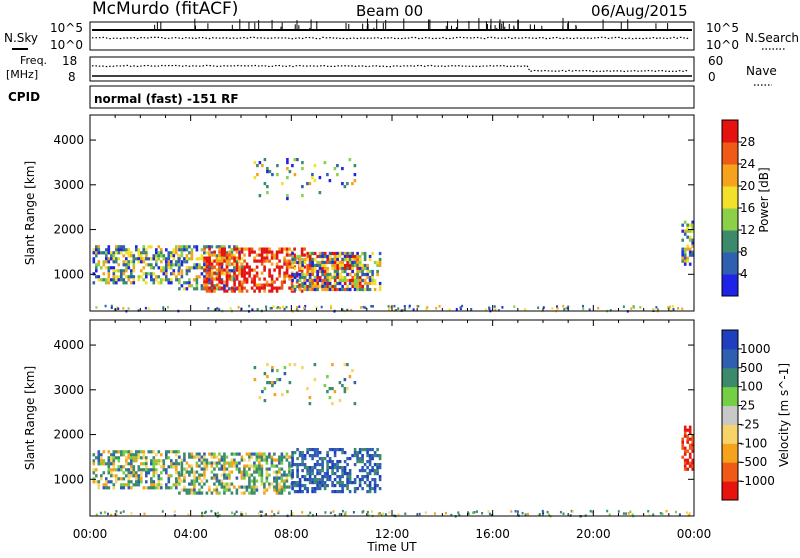 The image size is (800, 558). What do you see at coordinates (69, 61) in the screenshot?
I see `freq-tick-high: 18` at bounding box center [69, 61].